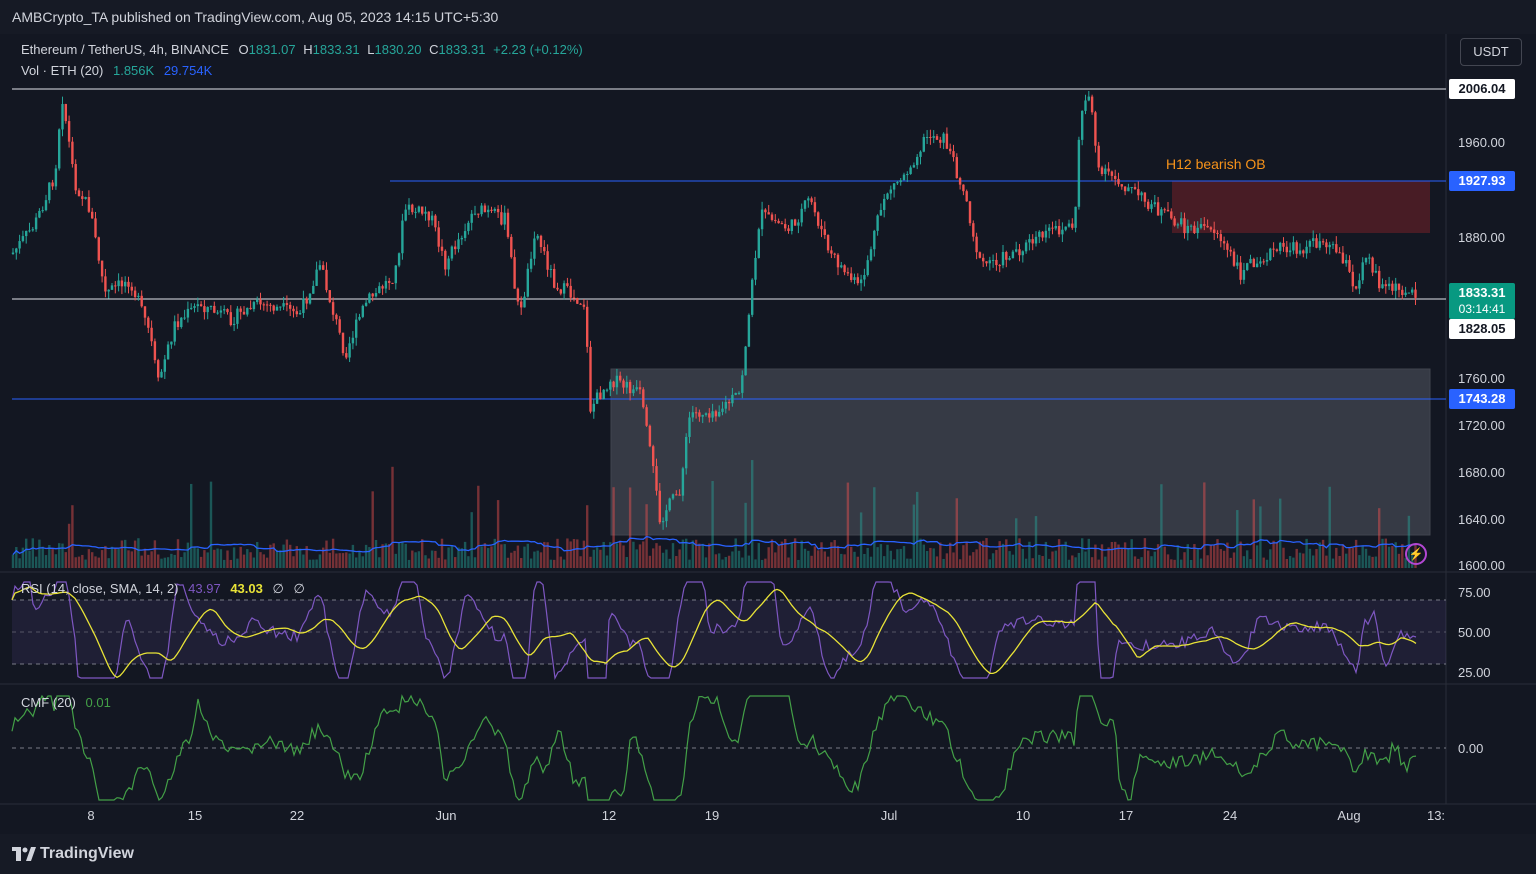 This screenshot has width=1536, height=874. Describe the element at coordinates (1023, 815) in the screenshot. I see `time-tick: 10` at that location.